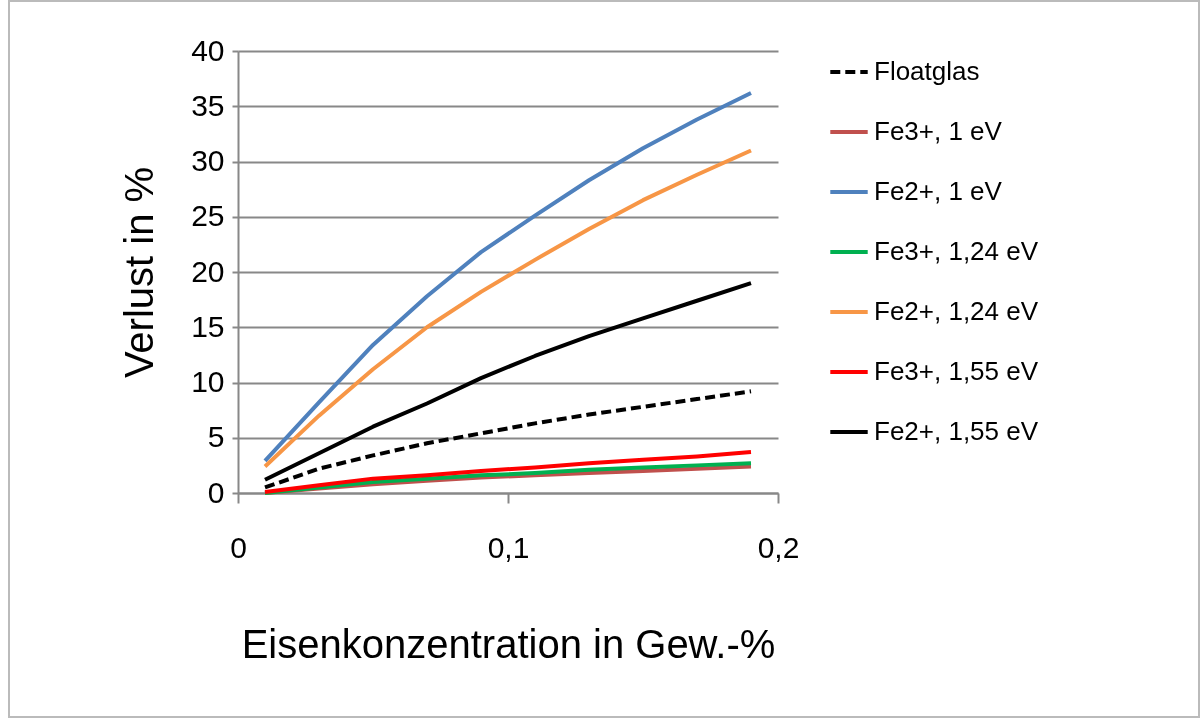 The width and height of the screenshot is (1203, 724). Describe the element at coordinates (927, 71) in the screenshot. I see `legend-label: Floatglas` at that location.